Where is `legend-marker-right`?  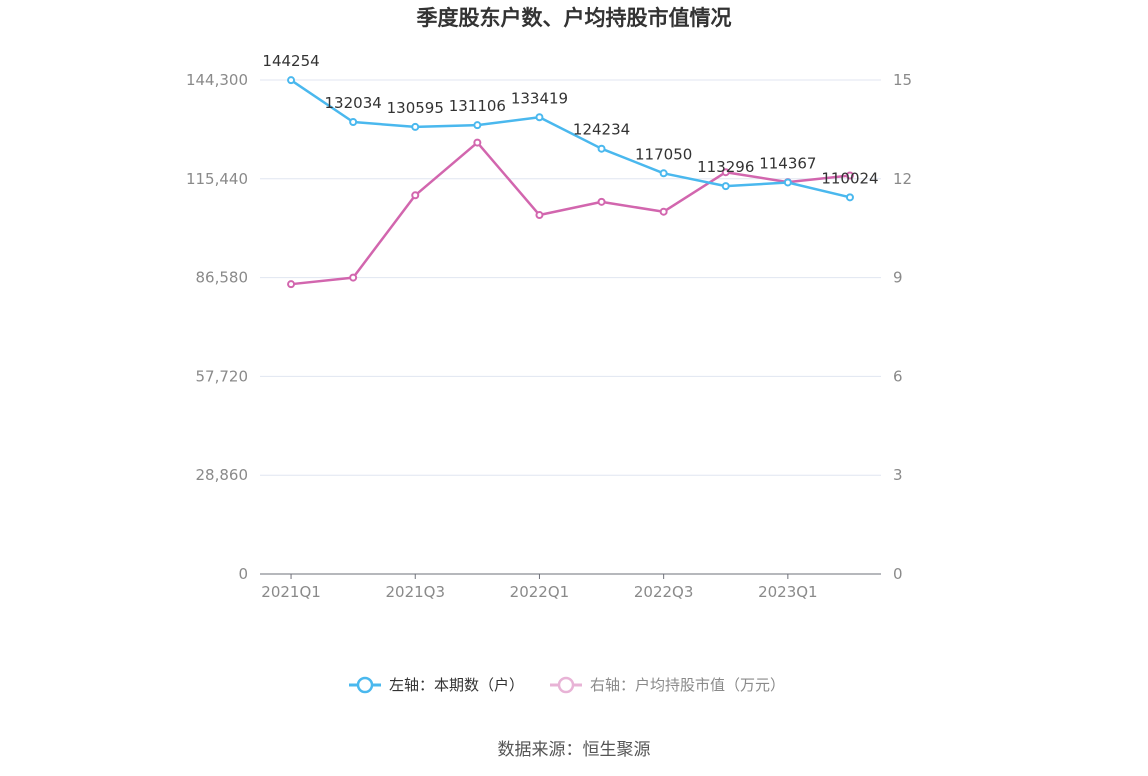 legend-marker-right is located at coordinates (566, 685).